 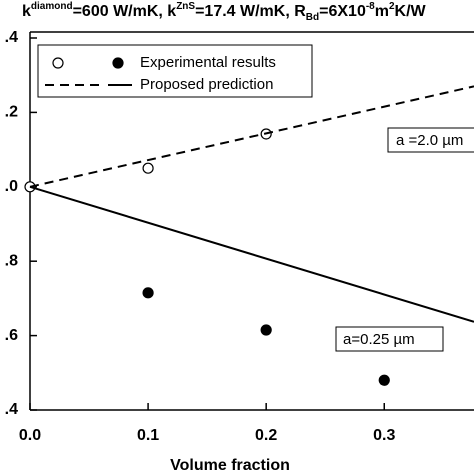 I want to click on title-part: K/W, so click(x=411, y=11).